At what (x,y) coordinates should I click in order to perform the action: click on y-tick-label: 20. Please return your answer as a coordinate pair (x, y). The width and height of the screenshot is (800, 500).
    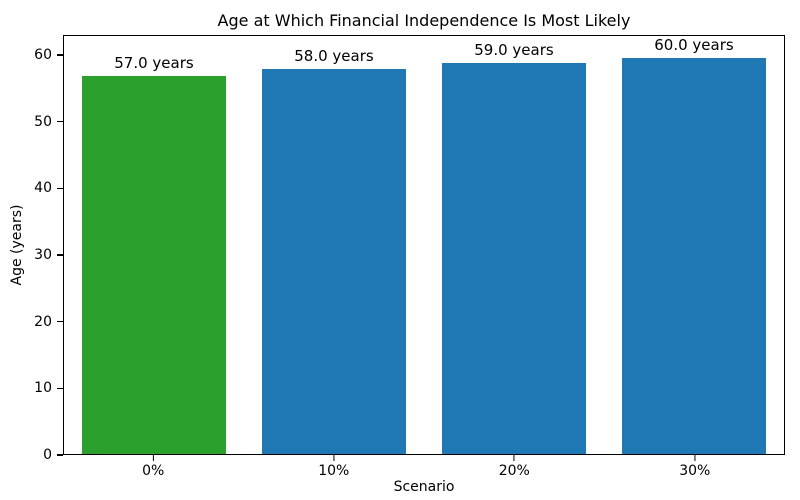
    Looking at the image, I should click on (43, 321).